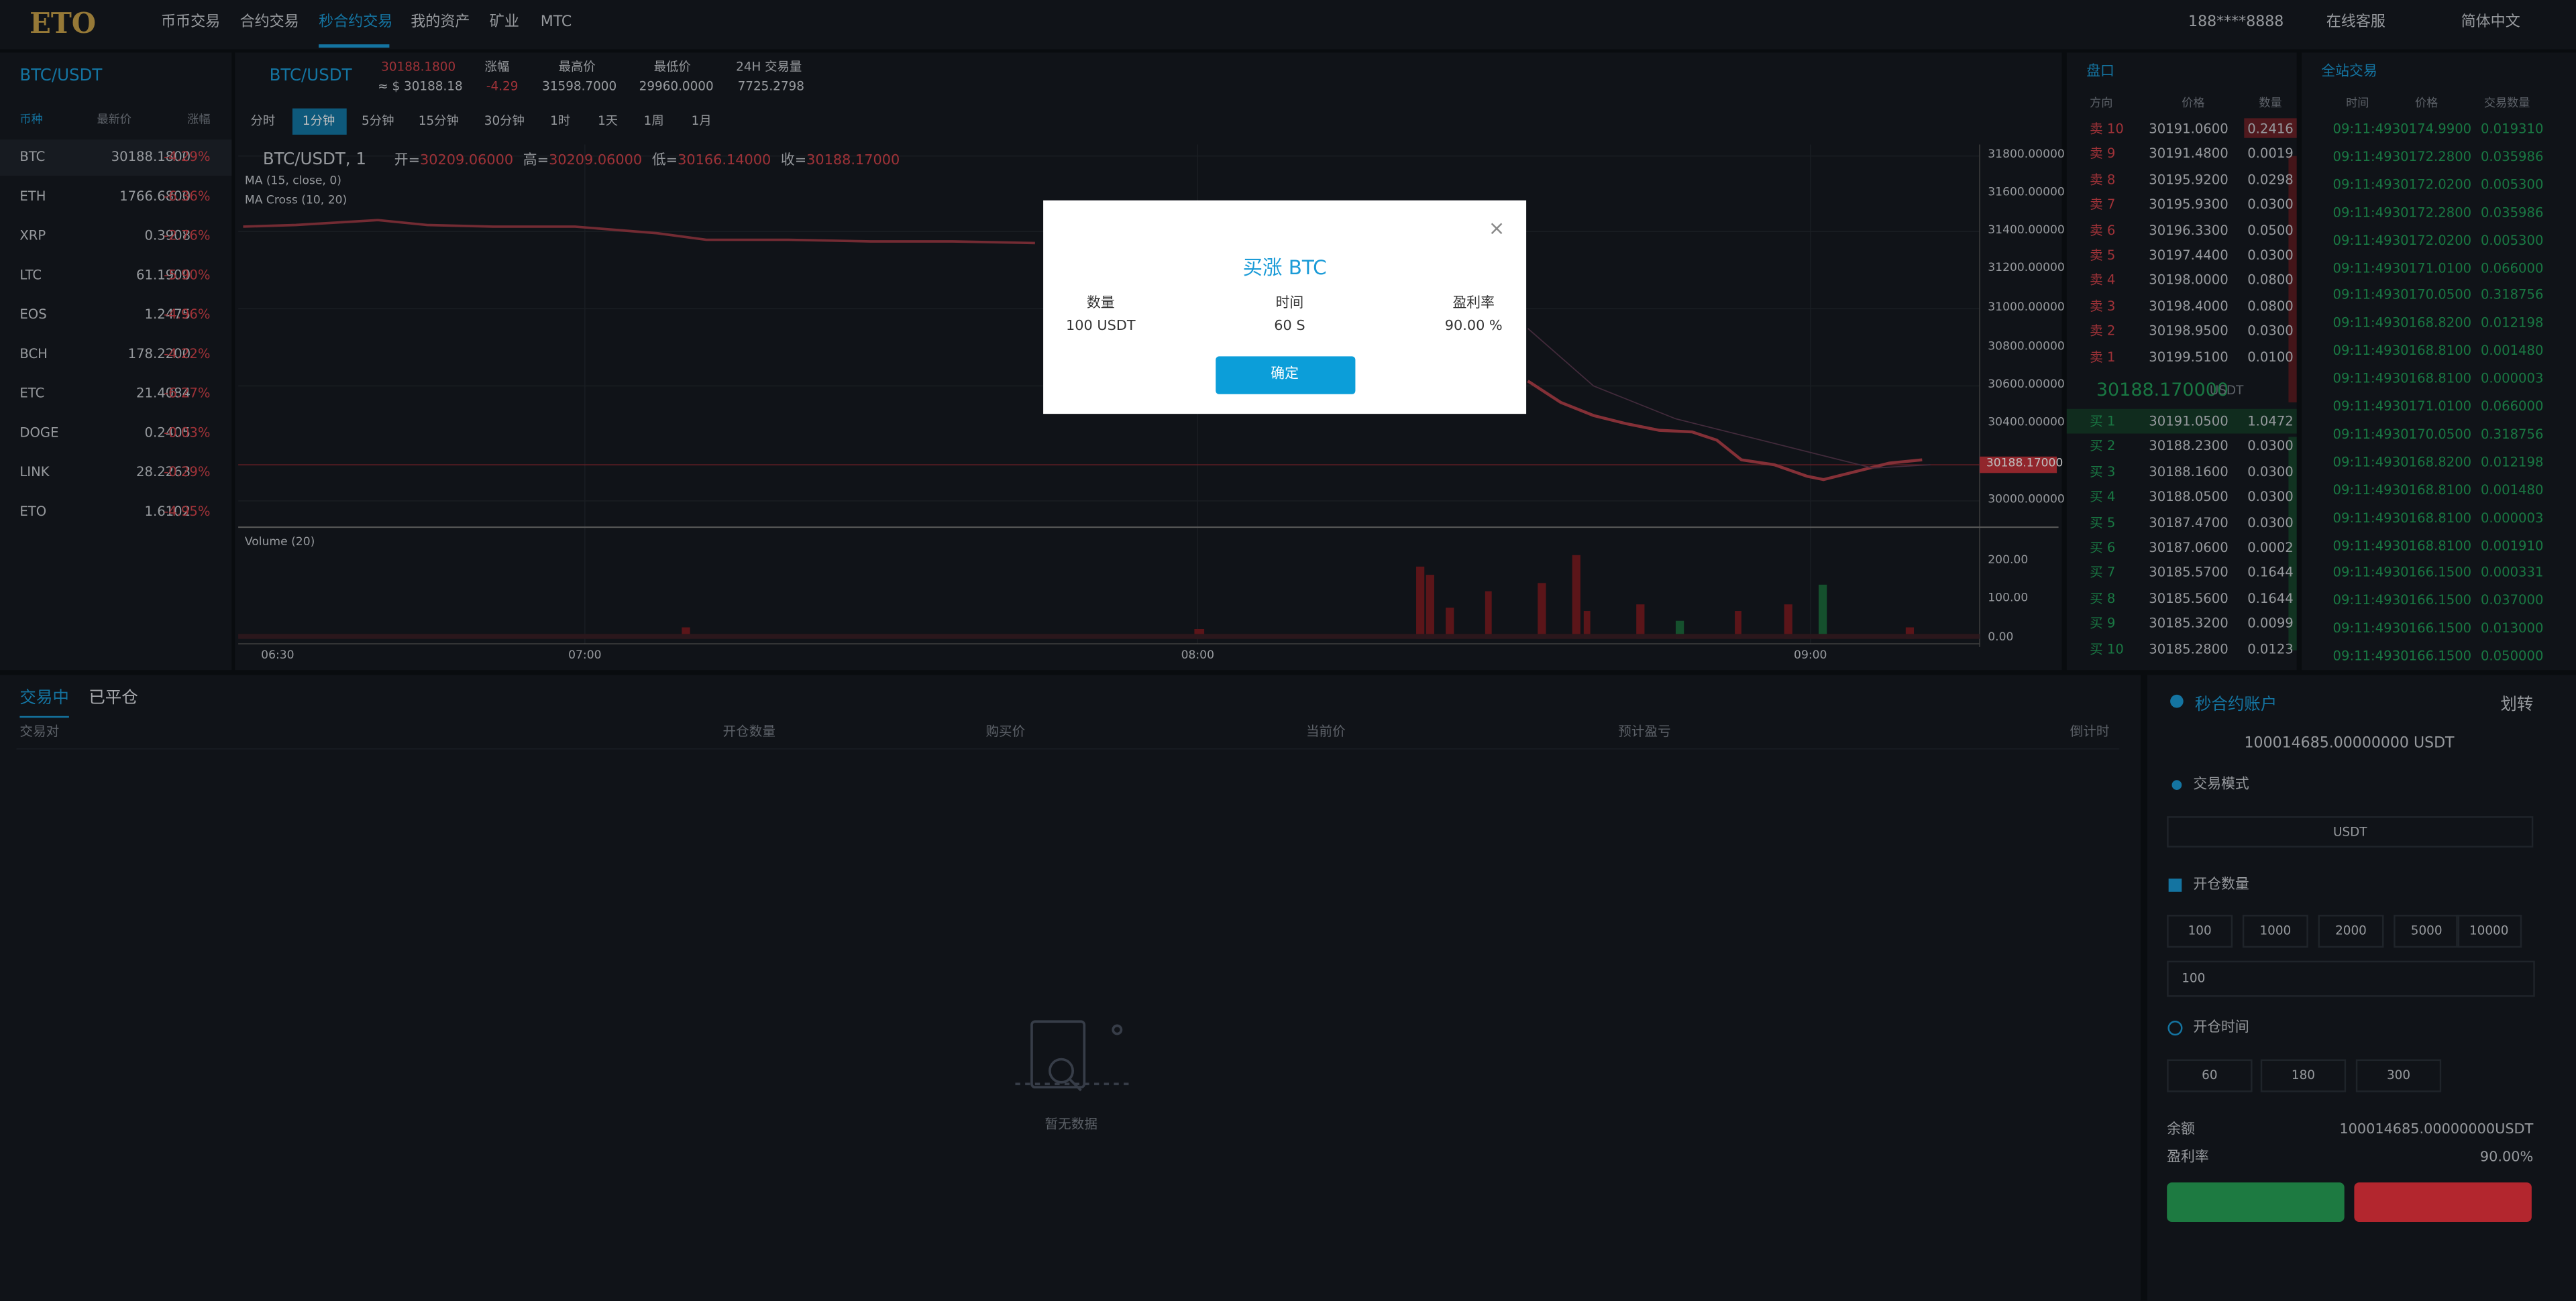 This screenshot has height=1301, width=2576. What do you see at coordinates (2350, 832) in the screenshot?
I see `mode-box: USDT` at bounding box center [2350, 832].